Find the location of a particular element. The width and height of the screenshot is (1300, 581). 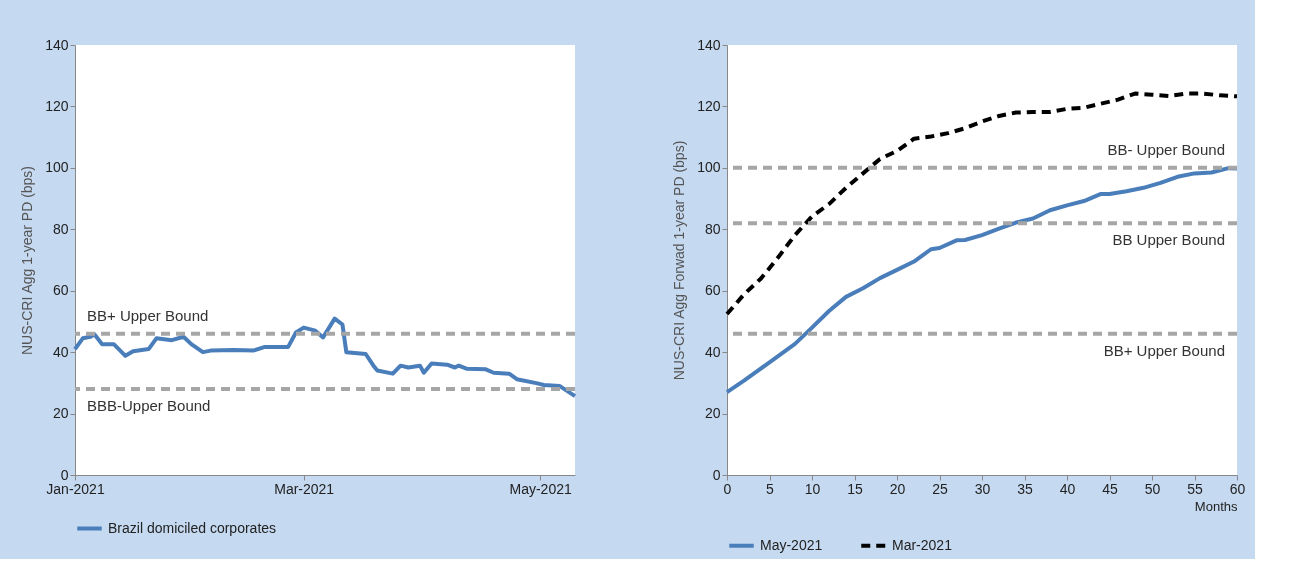

ref-line-label: BB Upper Bound is located at coordinates (1168, 240).